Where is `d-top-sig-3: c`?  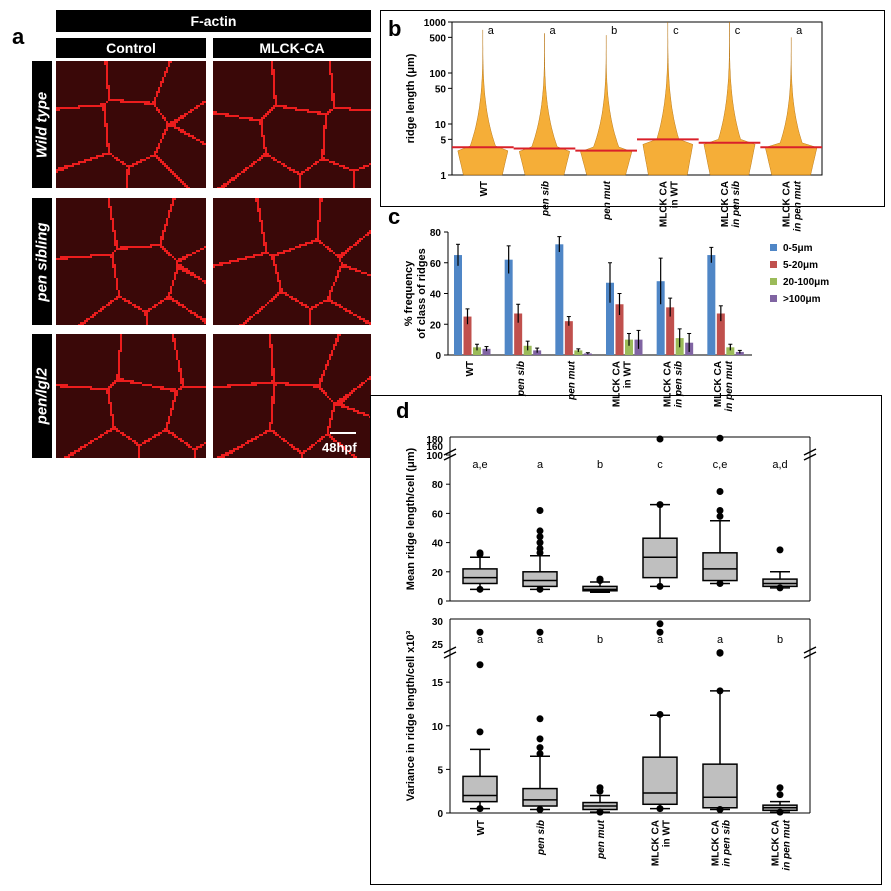
d-top-sig-3: c is located at coordinates (660, 465).